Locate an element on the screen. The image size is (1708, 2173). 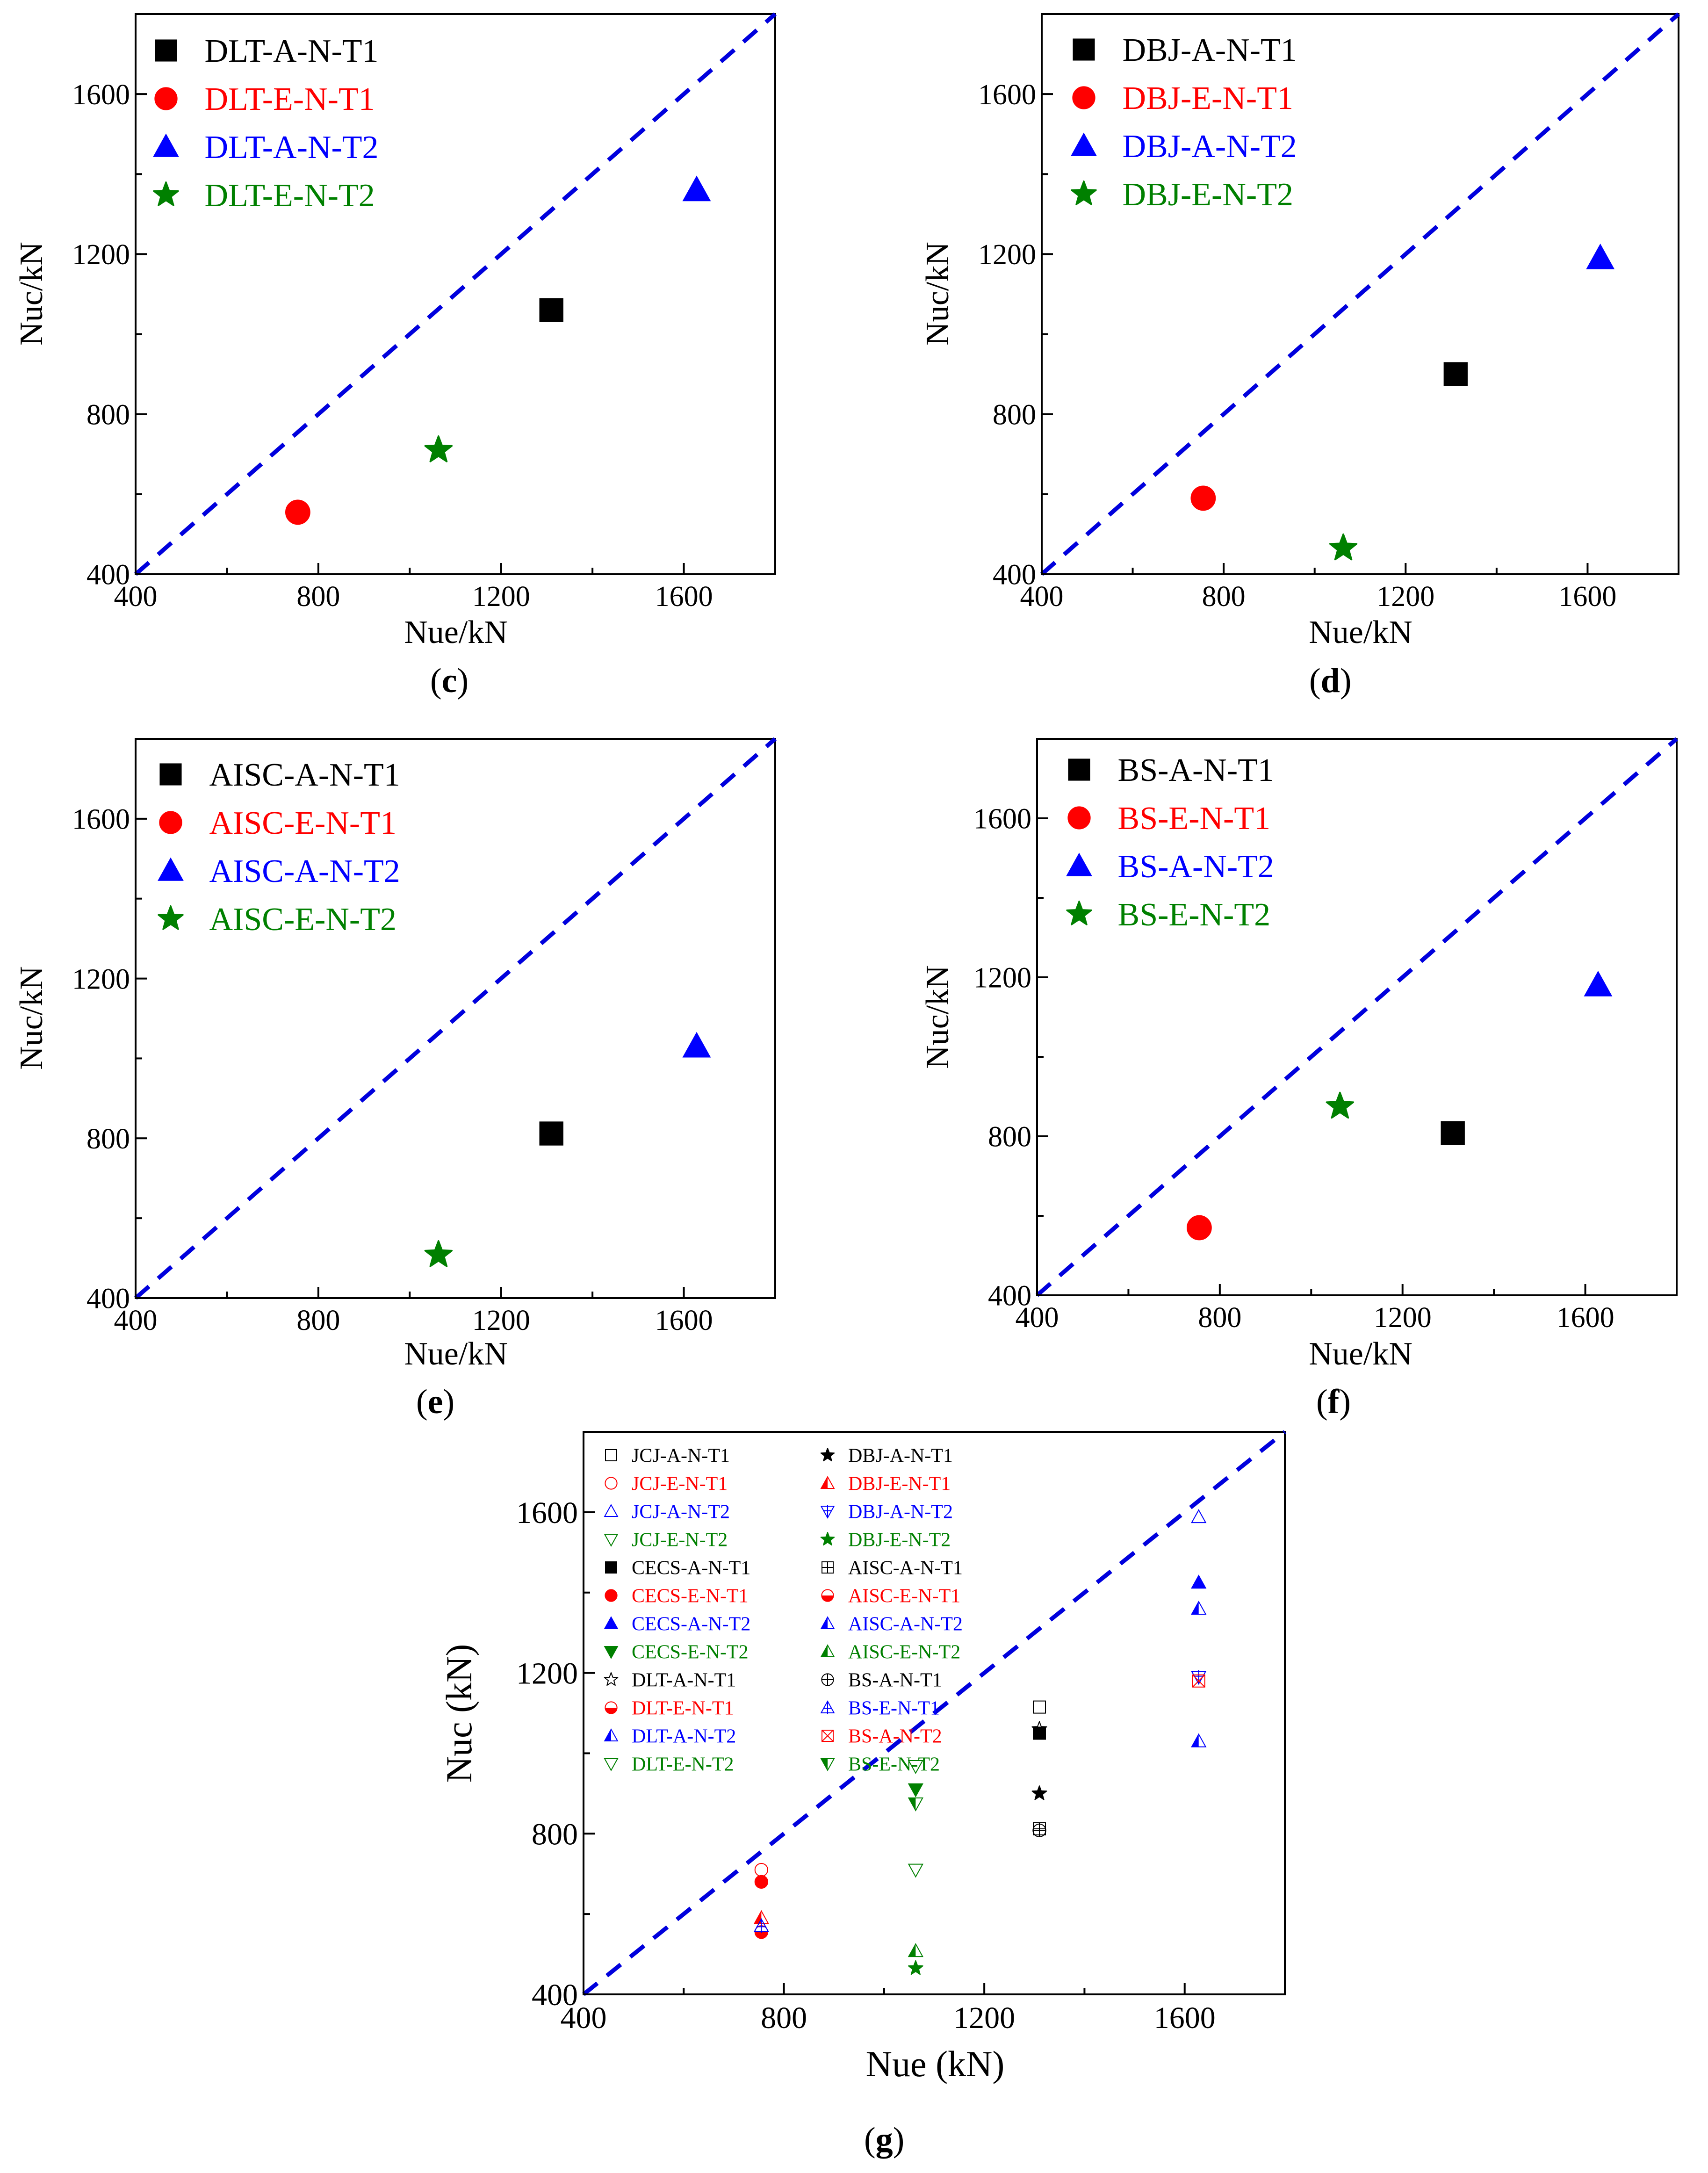
legend-label: DLT-A-N-T2 is located at coordinates (292, 148).